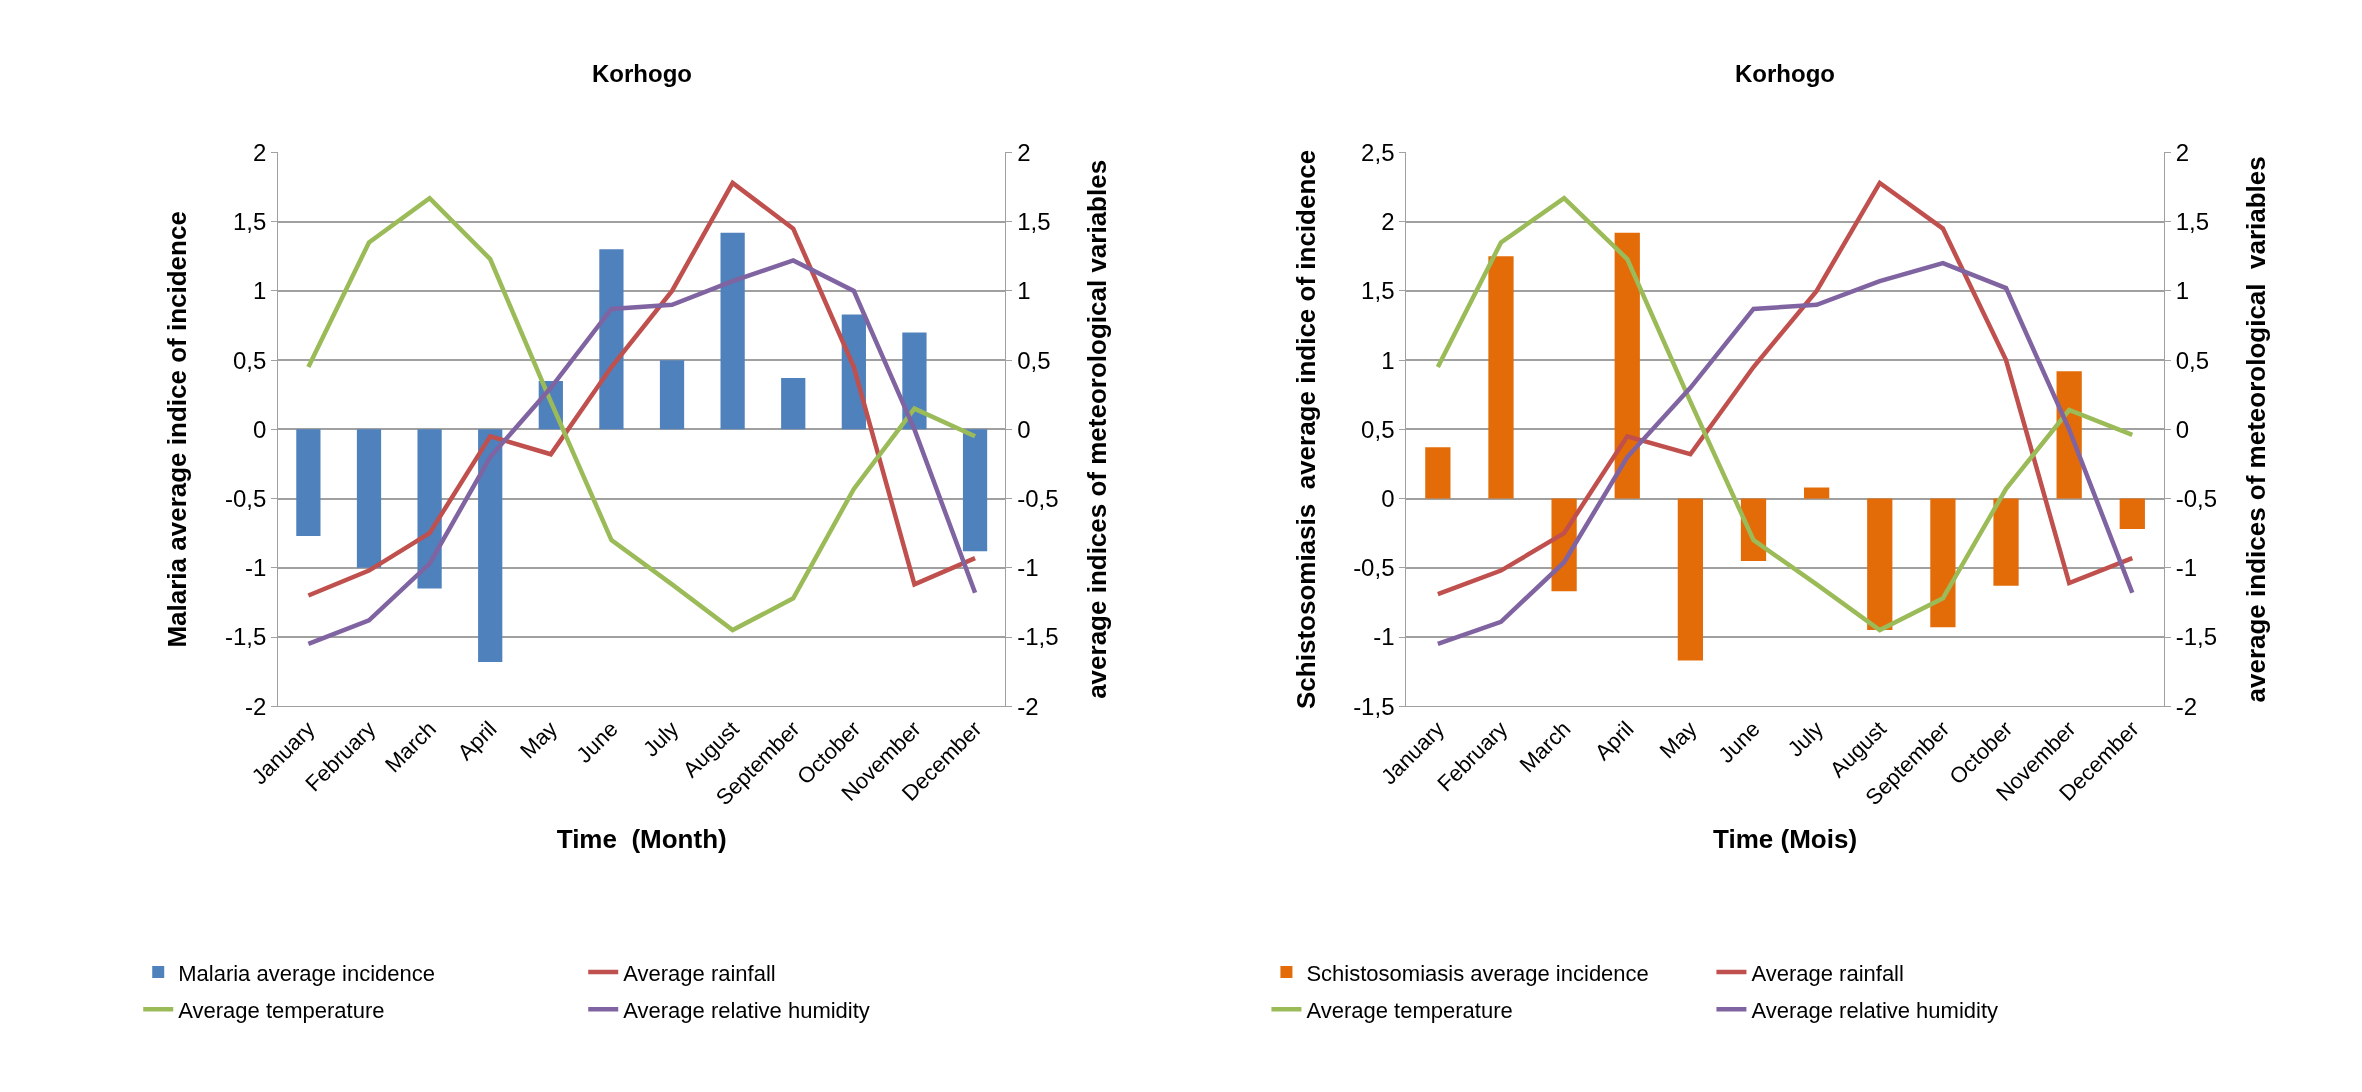  Describe the element at coordinates (641, 838) in the screenshot. I see `x-axis-title: Time (Month)` at that location.